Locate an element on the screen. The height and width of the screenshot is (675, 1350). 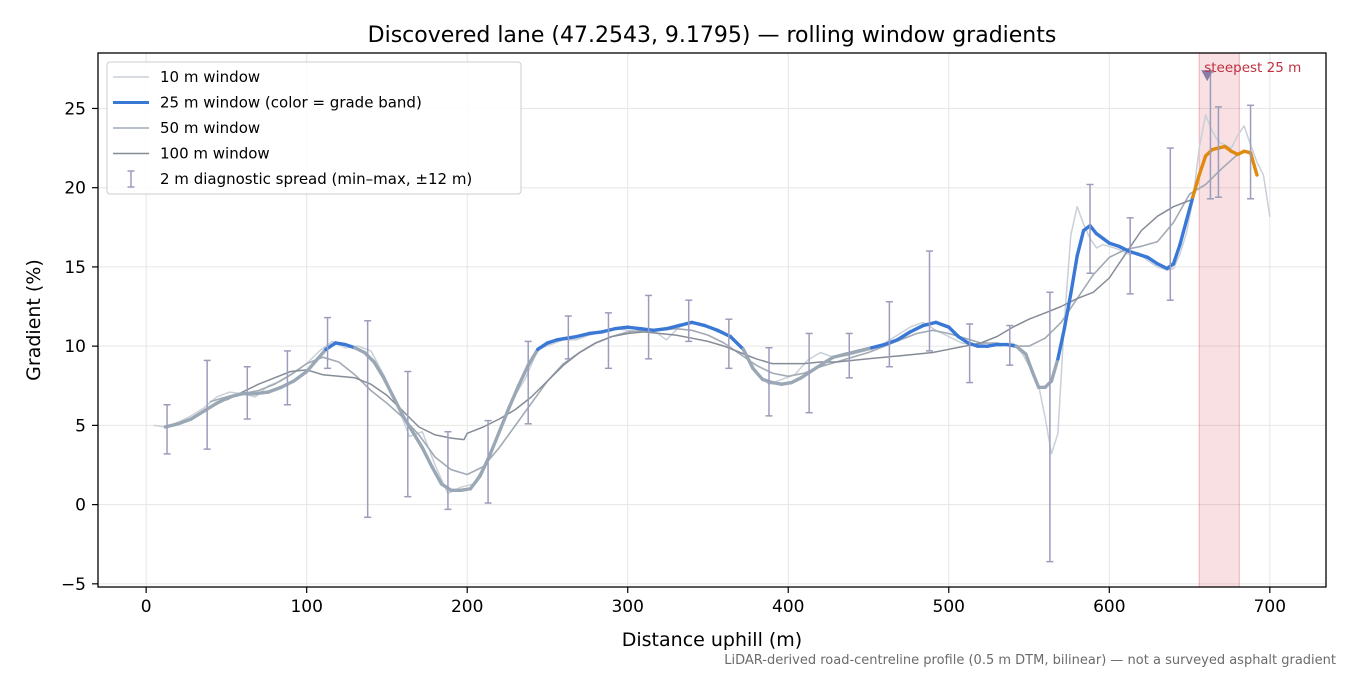
legend-item: 2 m diagnostic spread (min–max, ±12 m) is located at coordinates (299, 179).